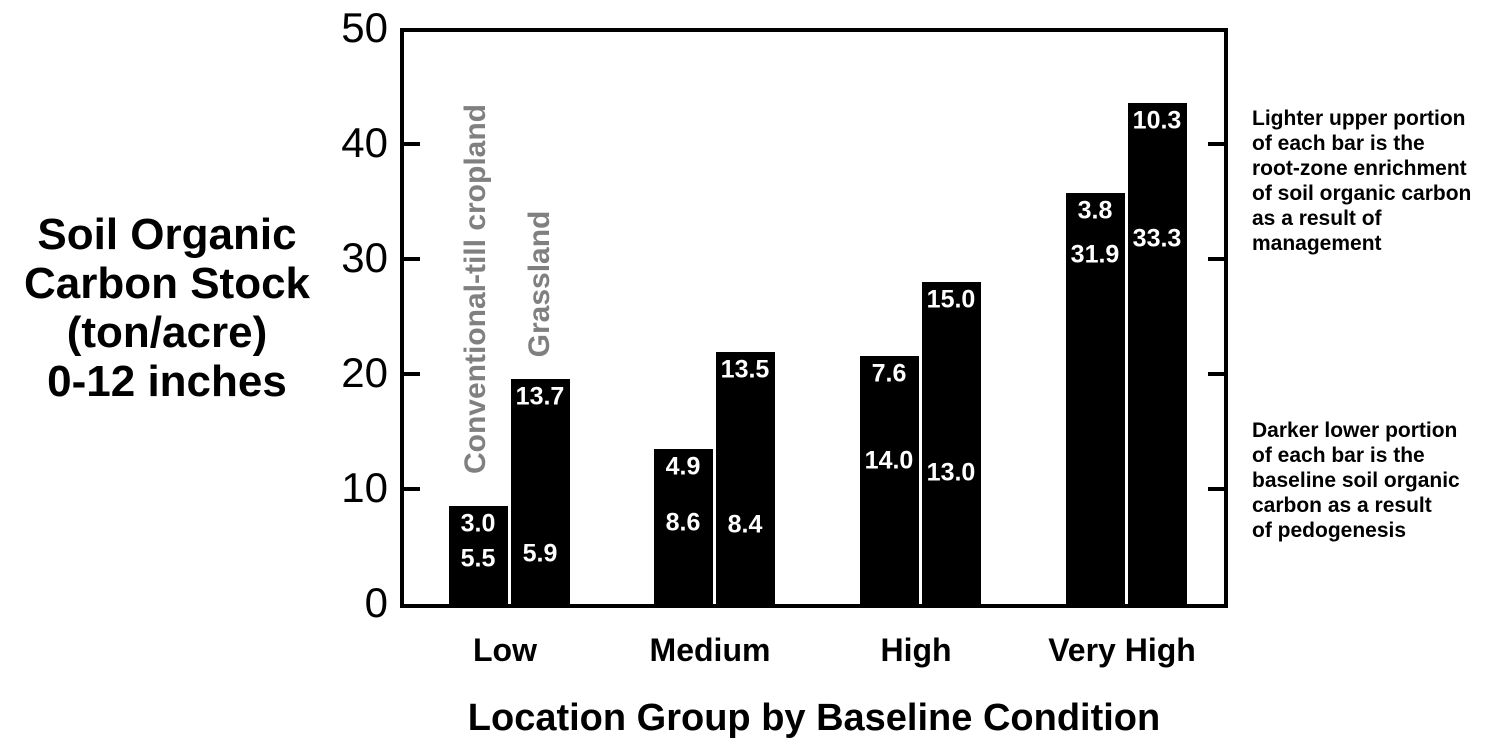  I want to click on bar-value-enrichment: 7.6, so click(889, 373).